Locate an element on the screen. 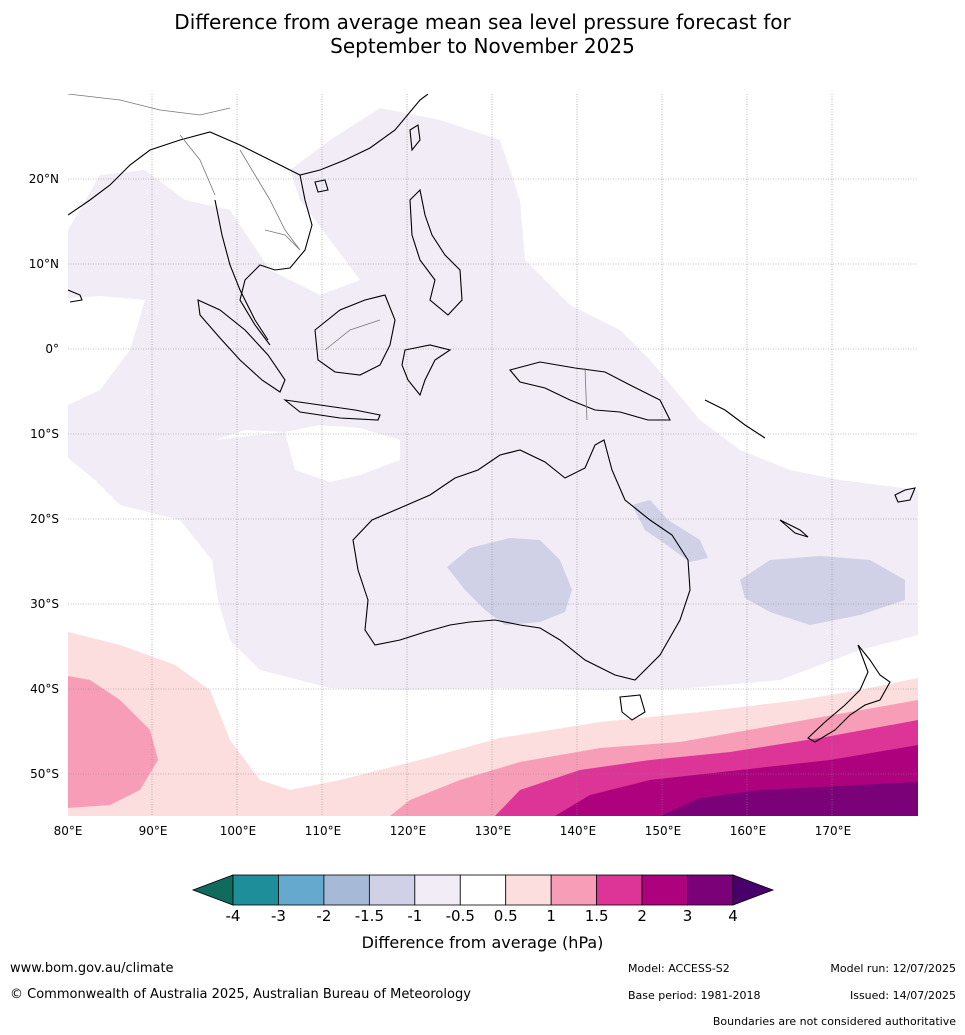  lon-tick: 130°E is located at coordinates (493, 831).